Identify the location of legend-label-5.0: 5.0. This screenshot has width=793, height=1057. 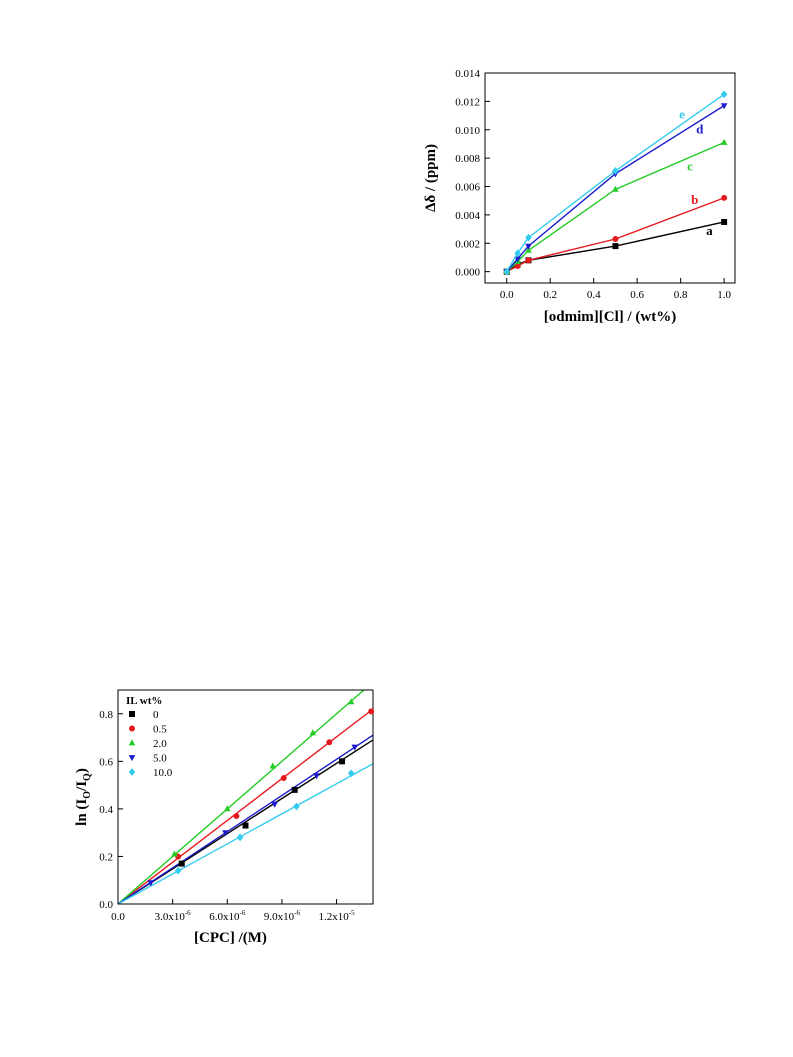
(160, 759).